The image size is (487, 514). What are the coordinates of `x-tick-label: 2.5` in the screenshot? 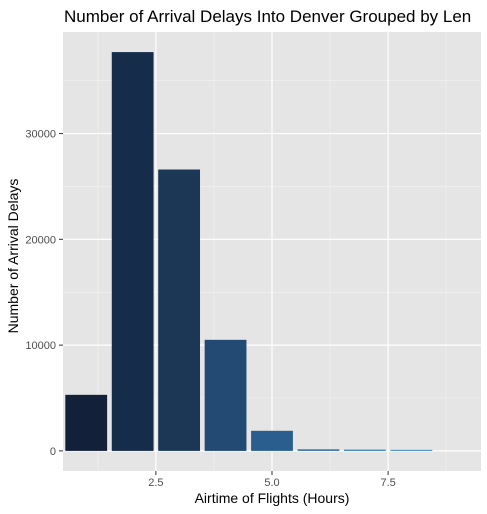 It's located at (155, 483).